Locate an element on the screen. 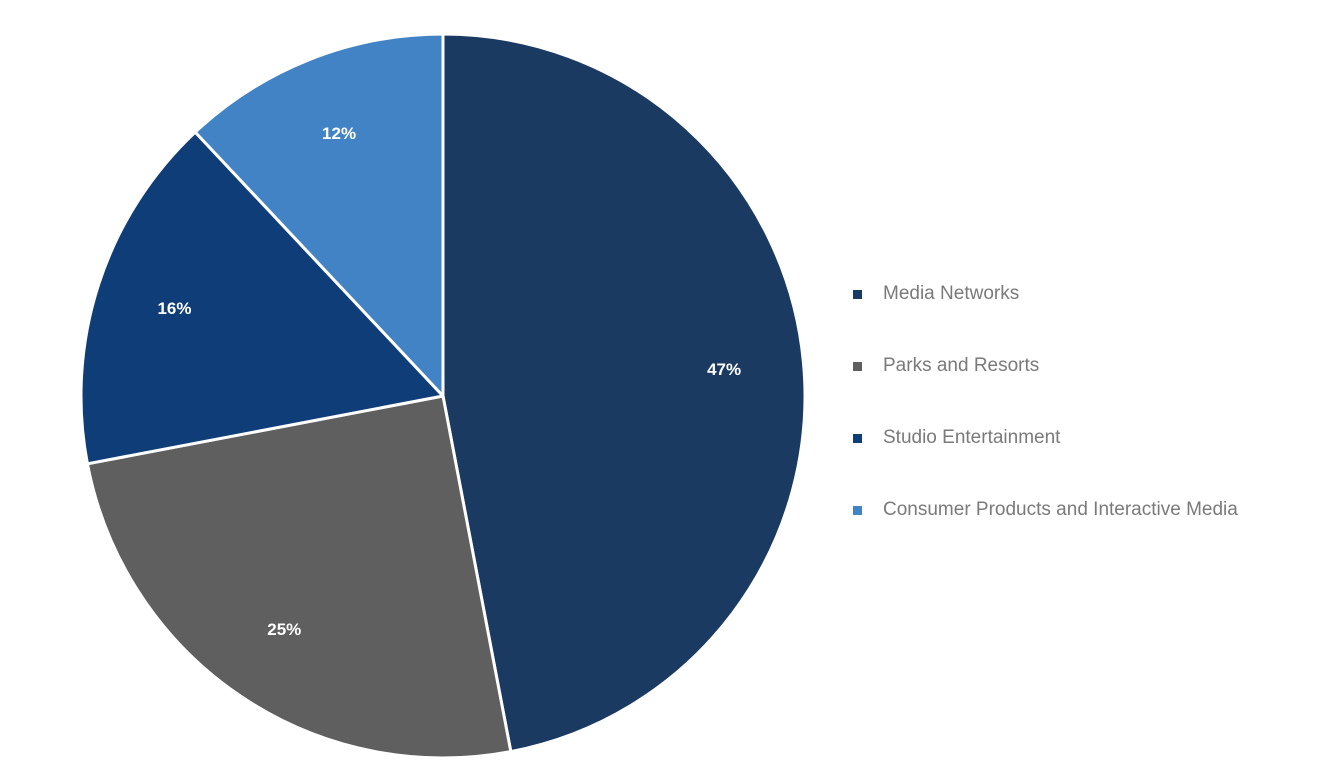 Image resolution: width=1327 pixels, height=775 pixels. legend-label: Studio Entertainment is located at coordinates (972, 437).